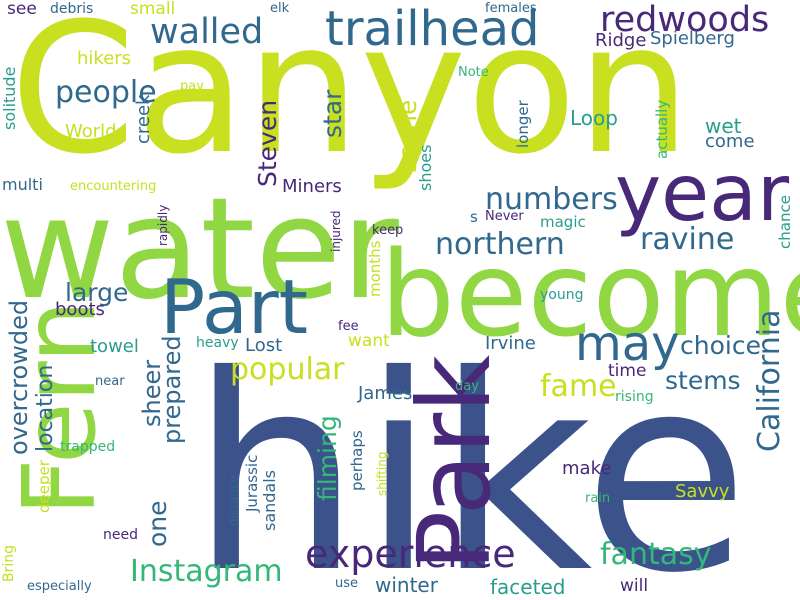 This screenshot has width=800, height=600. What do you see at coordinates (192, 86) in the screenshot?
I see `word-pay: pay` at bounding box center [192, 86].